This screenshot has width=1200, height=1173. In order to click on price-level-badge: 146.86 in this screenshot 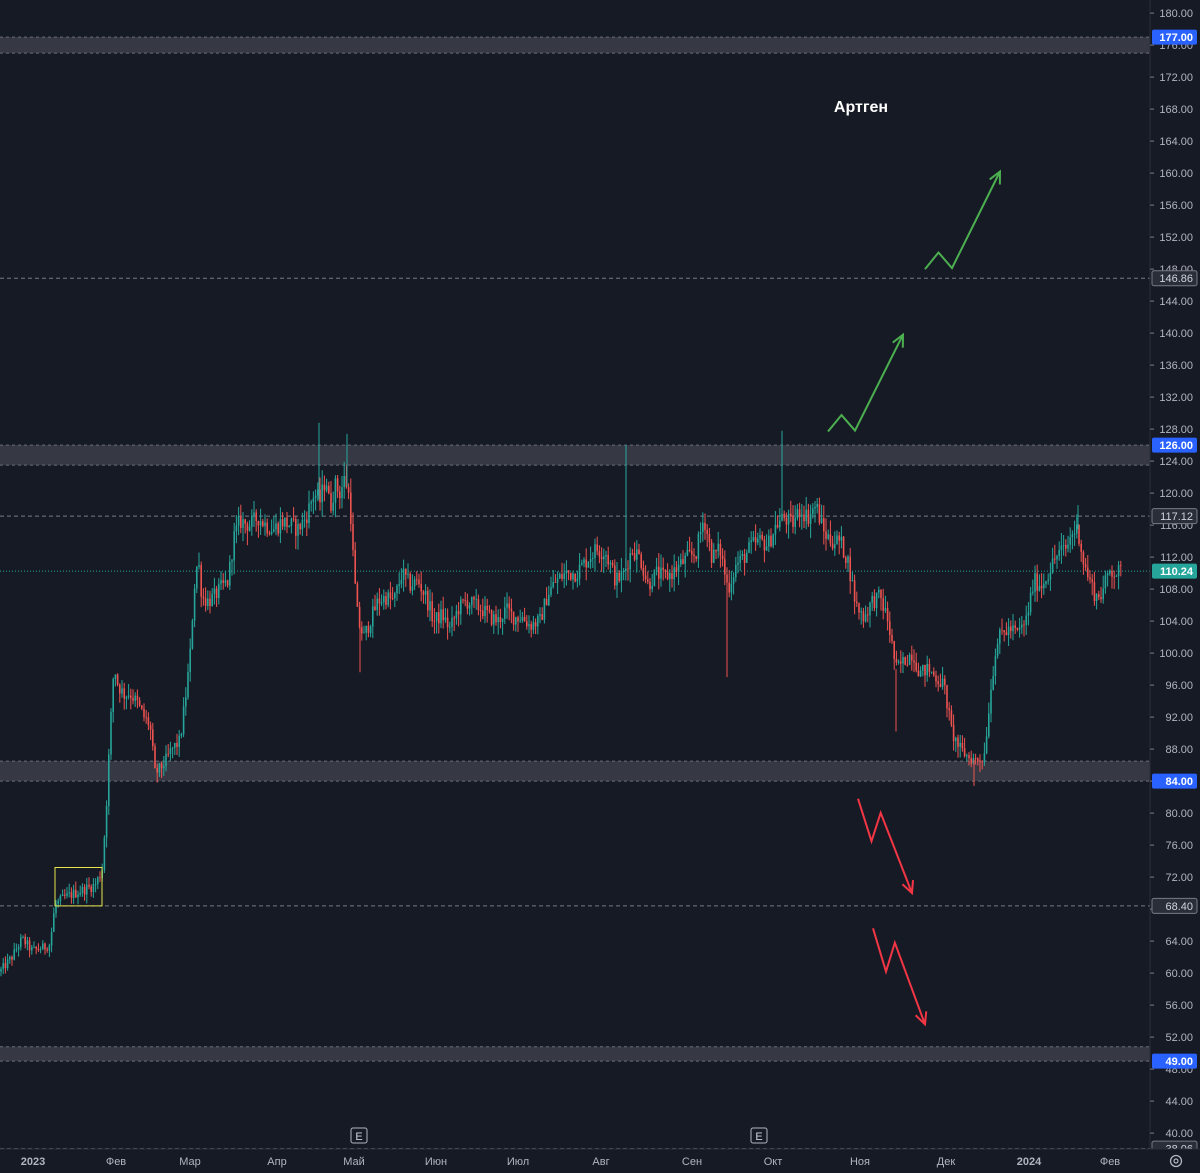, I will do `click(1174, 278)`.